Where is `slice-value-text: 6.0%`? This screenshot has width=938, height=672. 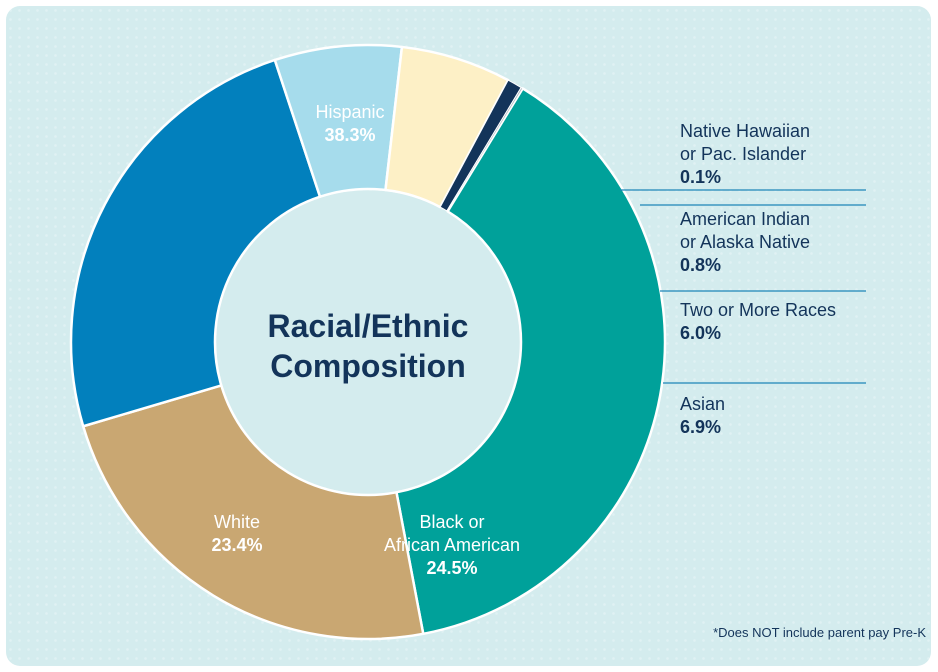
slice-value-text: 6.0% is located at coordinates (700, 333).